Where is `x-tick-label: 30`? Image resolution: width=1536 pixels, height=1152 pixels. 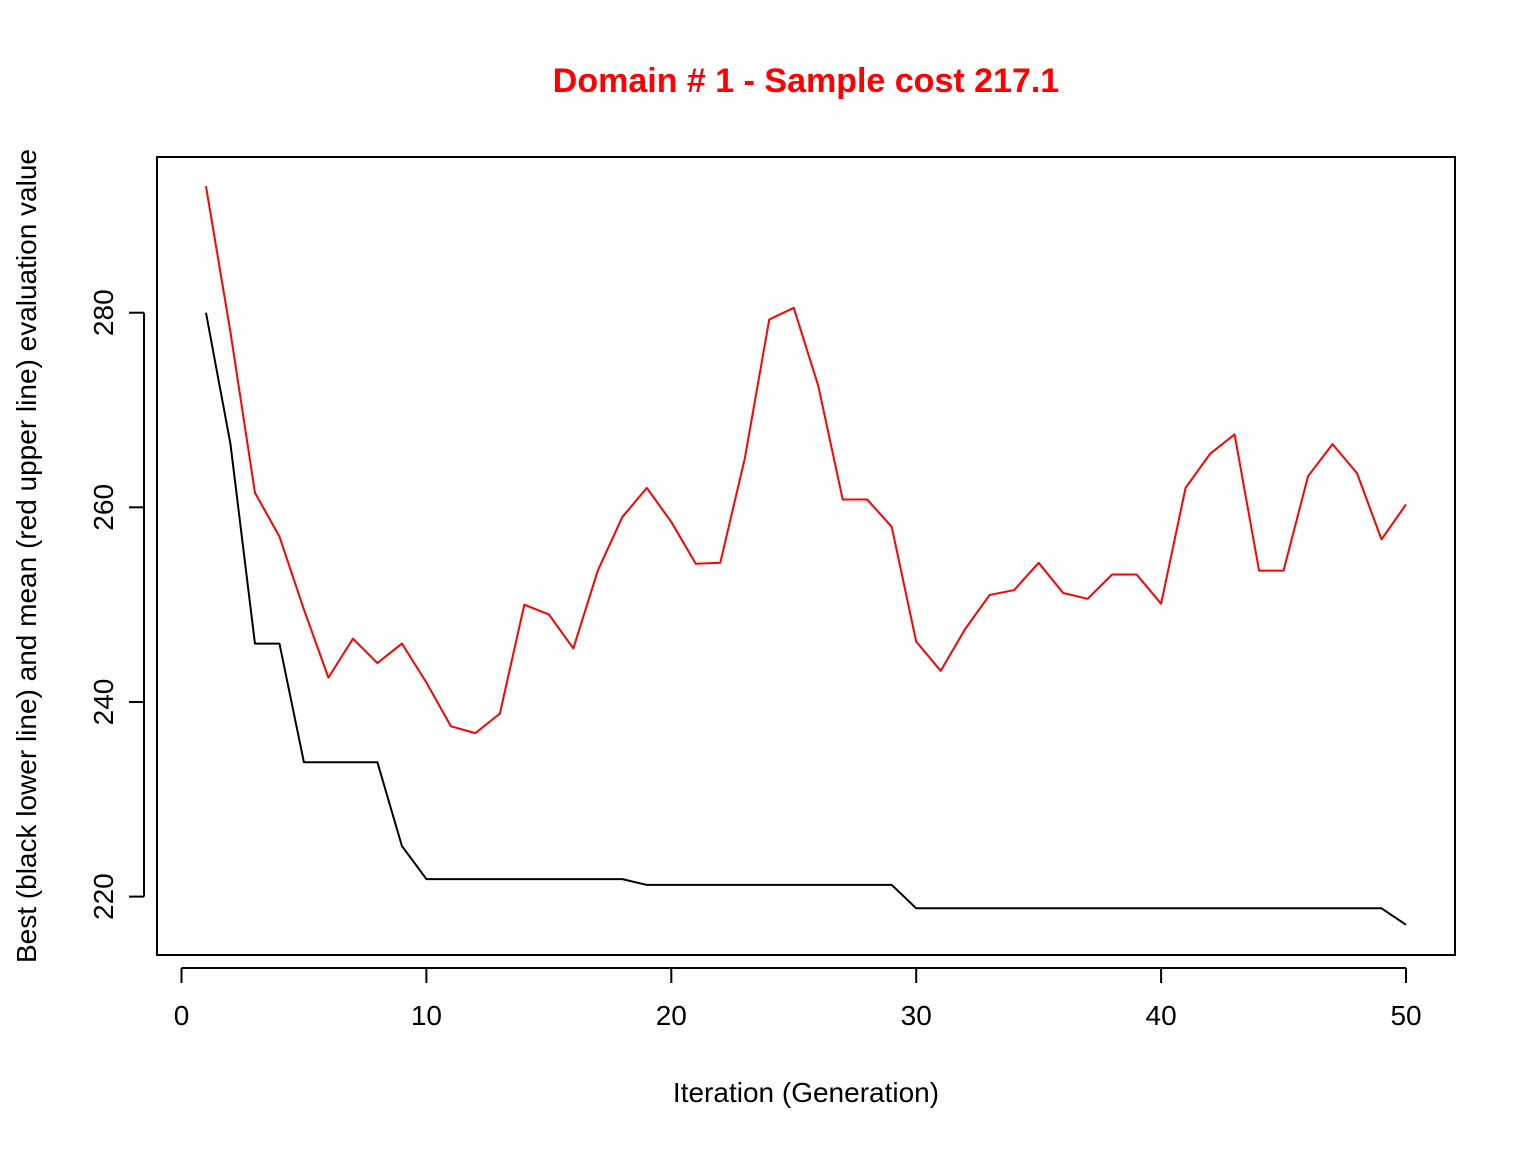 x-tick-label: 30 is located at coordinates (916, 1015).